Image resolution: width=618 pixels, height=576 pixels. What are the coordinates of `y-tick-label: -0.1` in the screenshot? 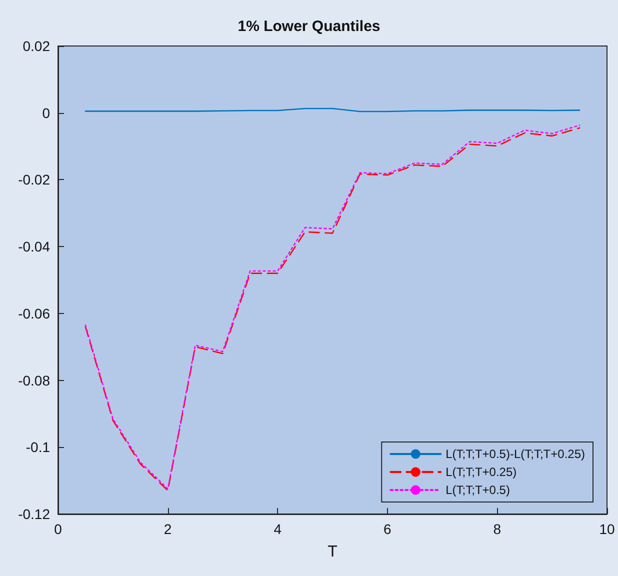 It's located at (38, 447).